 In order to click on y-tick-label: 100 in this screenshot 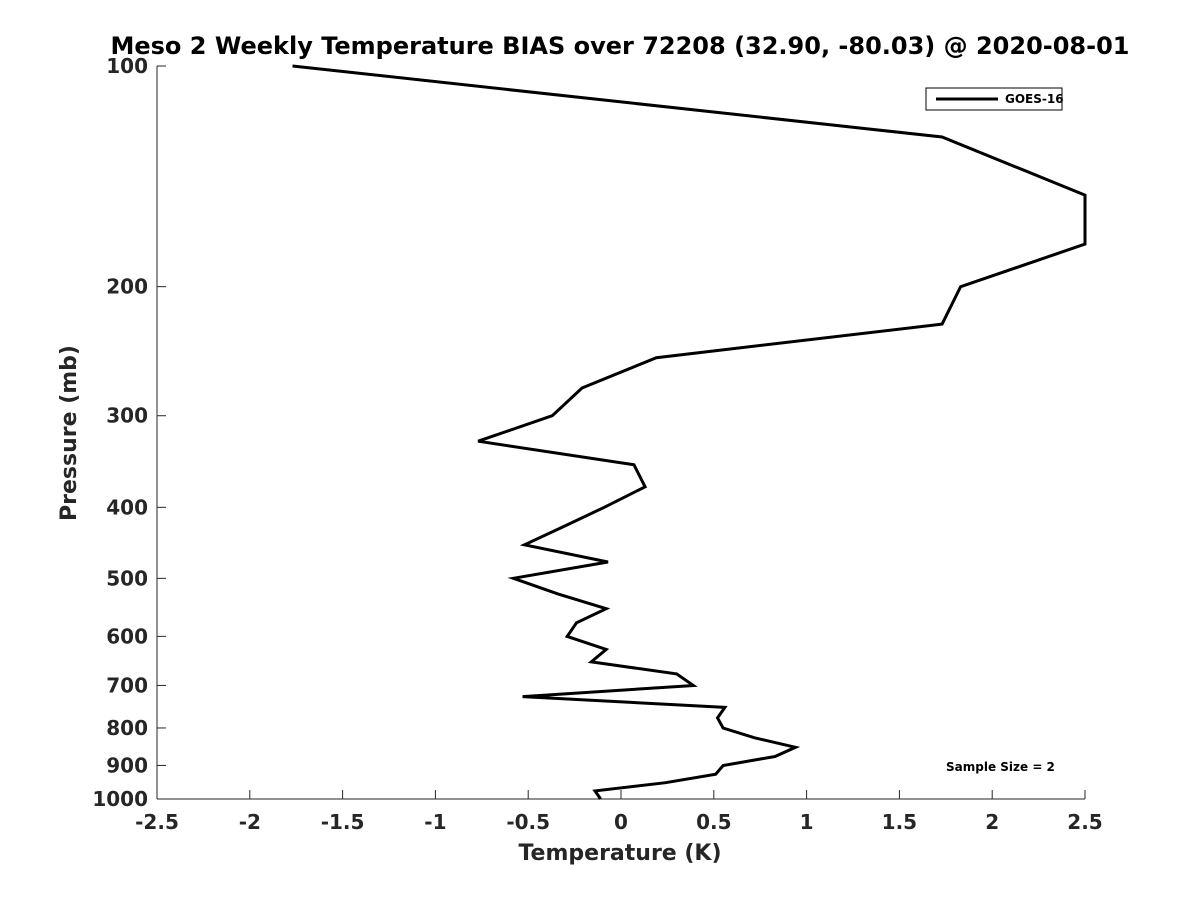, I will do `click(127, 66)`.